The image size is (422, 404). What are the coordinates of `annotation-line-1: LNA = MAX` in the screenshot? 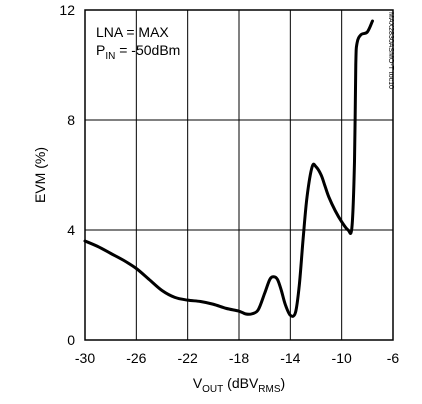 It's located at (132, 32).